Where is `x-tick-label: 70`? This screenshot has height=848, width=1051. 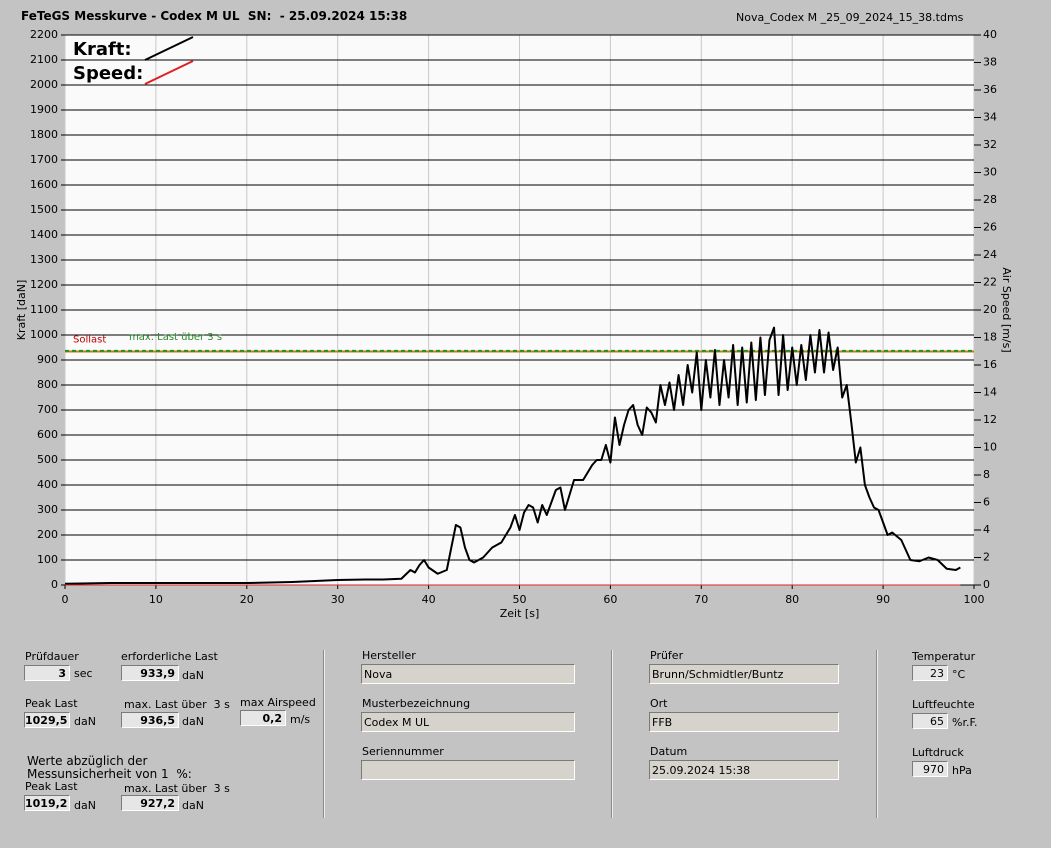
x-tick-label: 70 is located at coordinates (701, 599).